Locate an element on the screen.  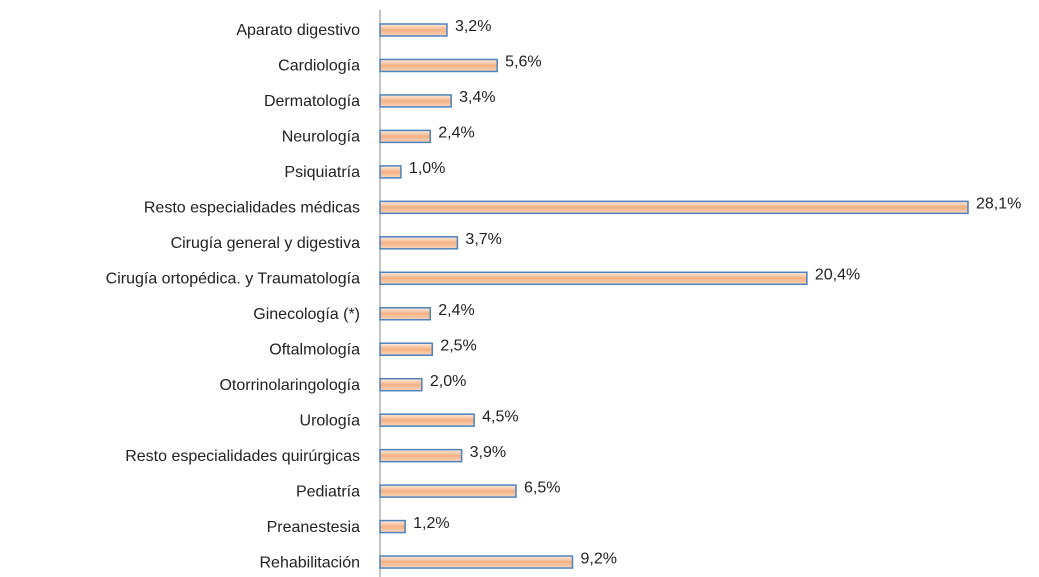
value-label: 1,2% is located at coordinates (431, 523).